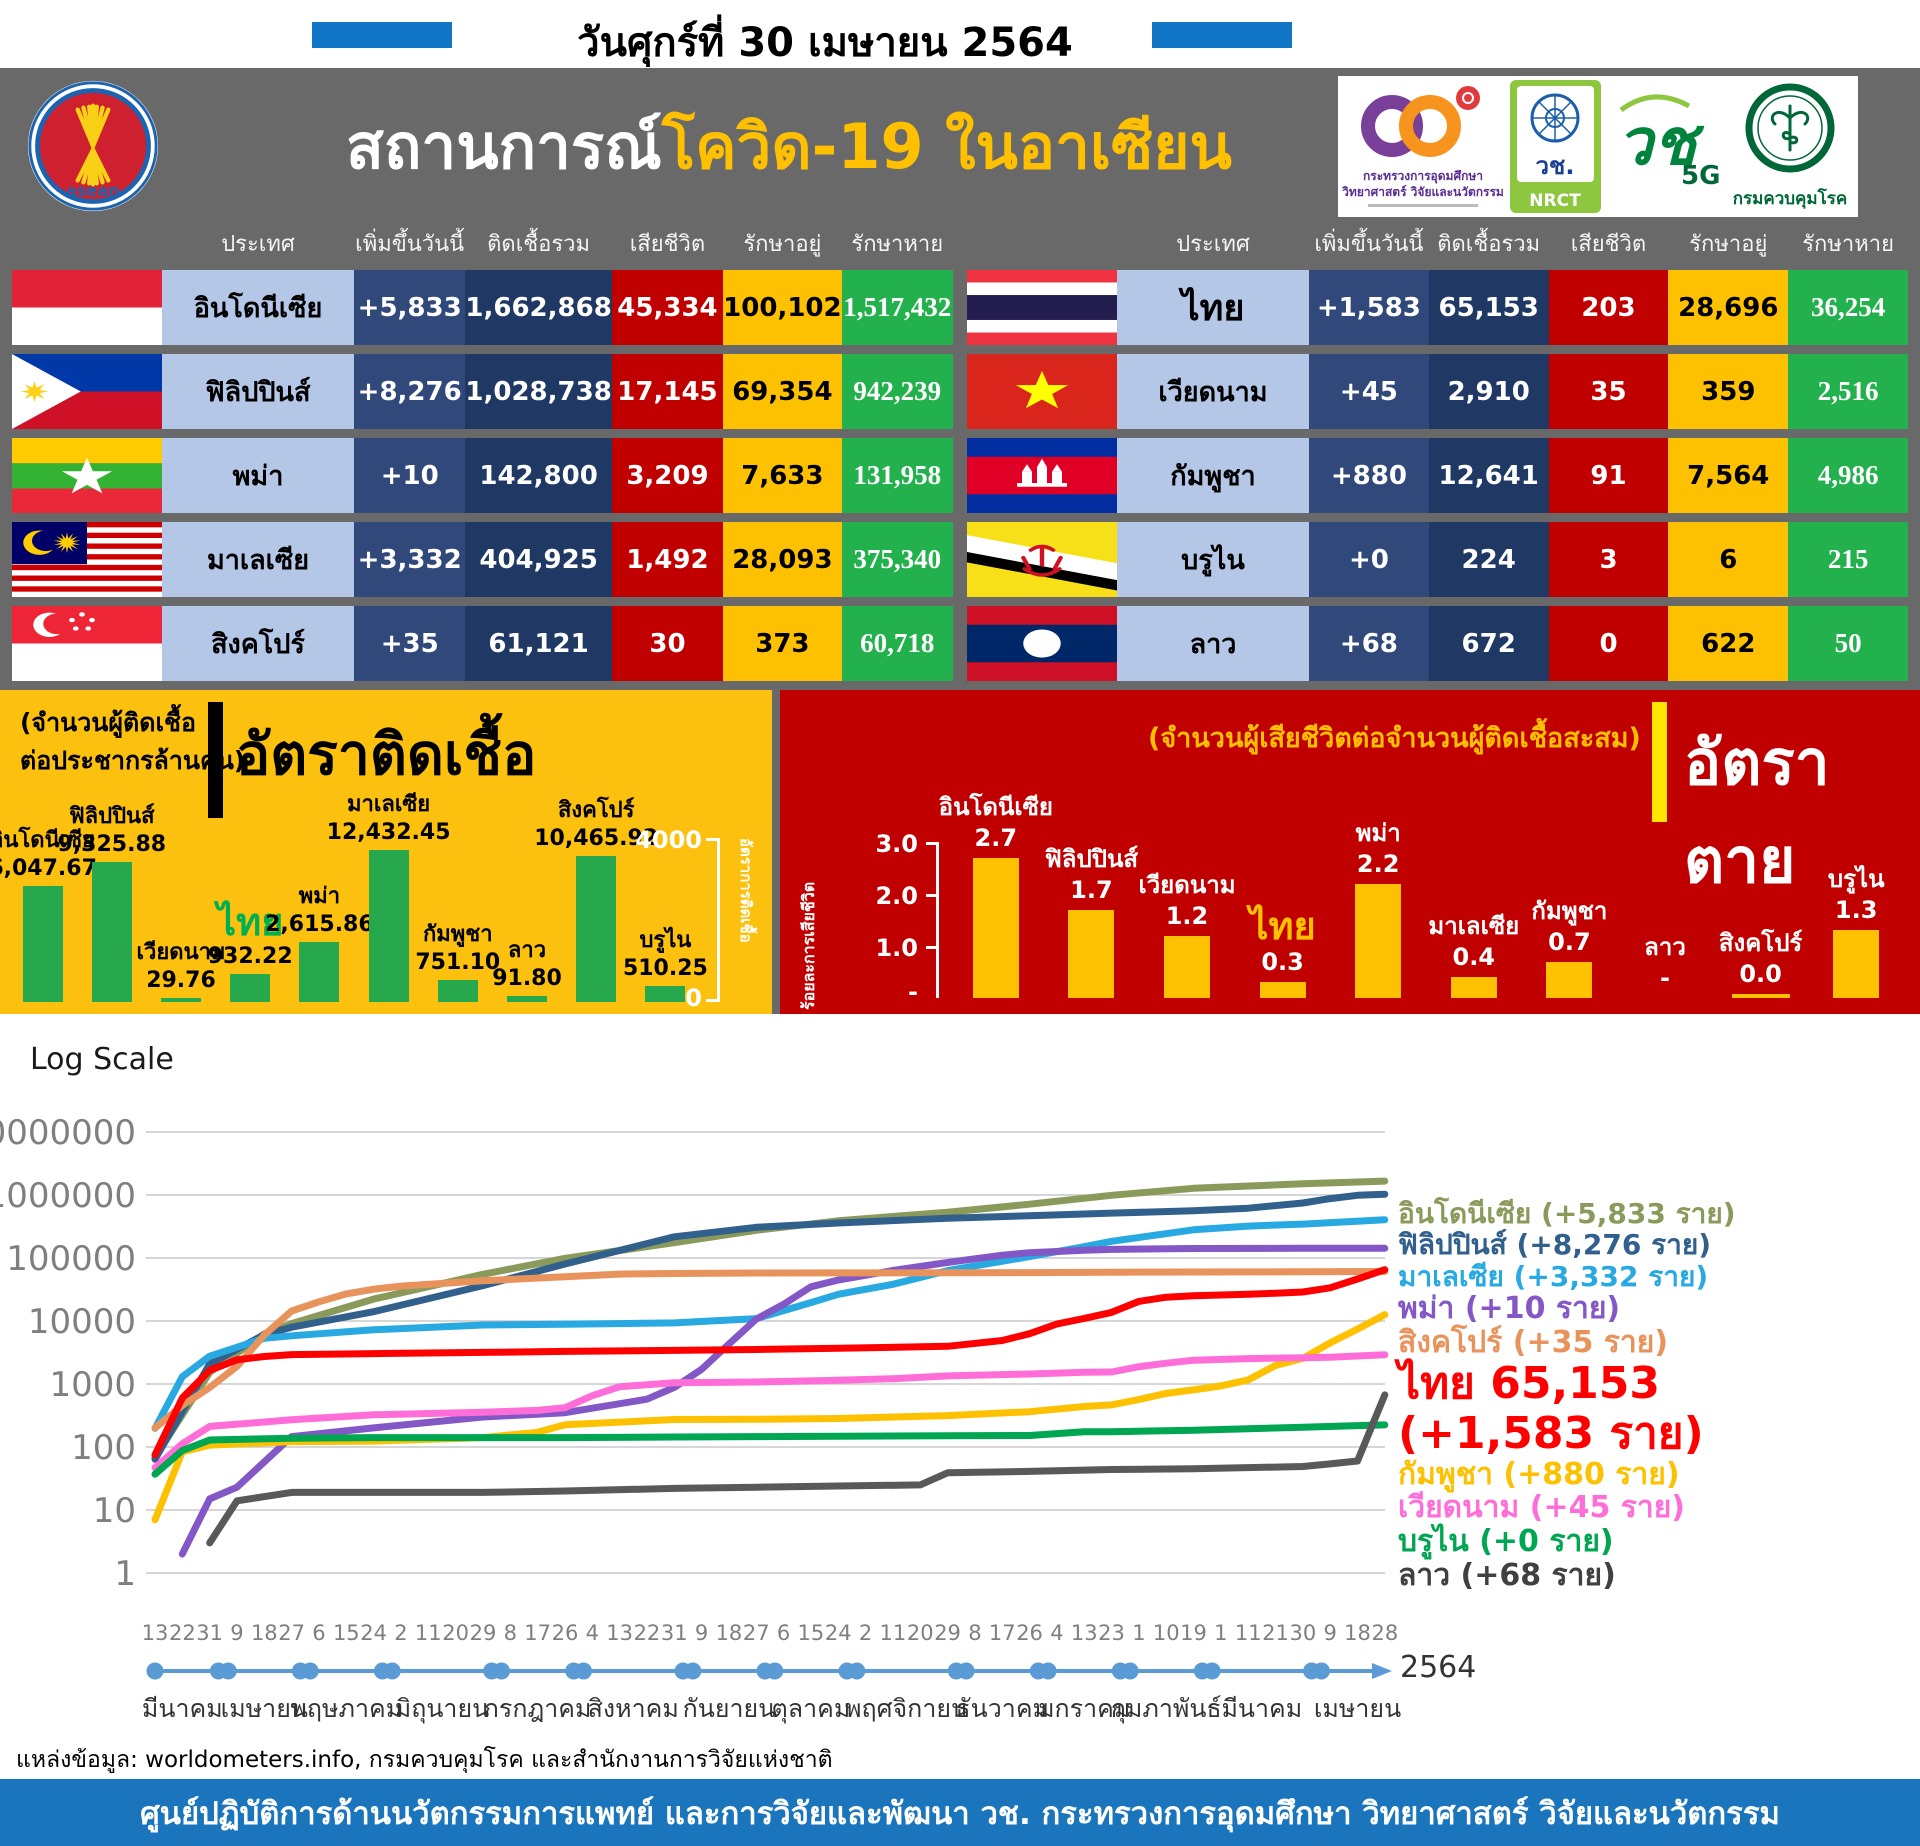 This screenshot has height=1846, width=1920. Describe the element at coordinates (388, 818) in the screenshot. I see `infection-bar-label-5: มาเลเซีย 12,432.45` at that location.